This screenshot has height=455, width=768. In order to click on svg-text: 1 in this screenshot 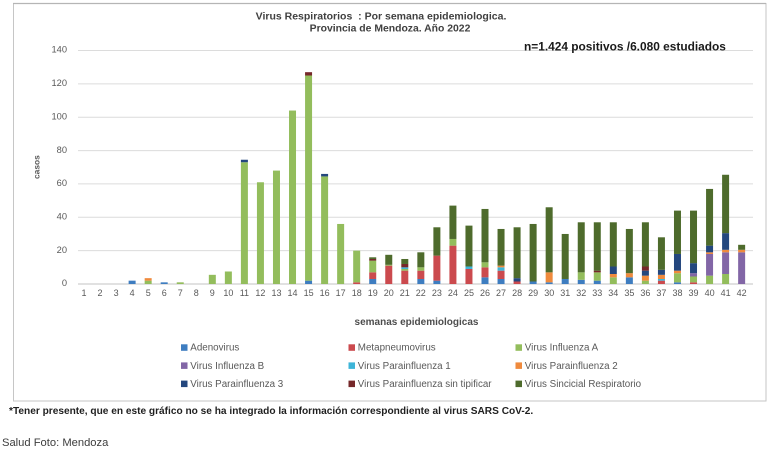, I will do `click(83, 293)`.